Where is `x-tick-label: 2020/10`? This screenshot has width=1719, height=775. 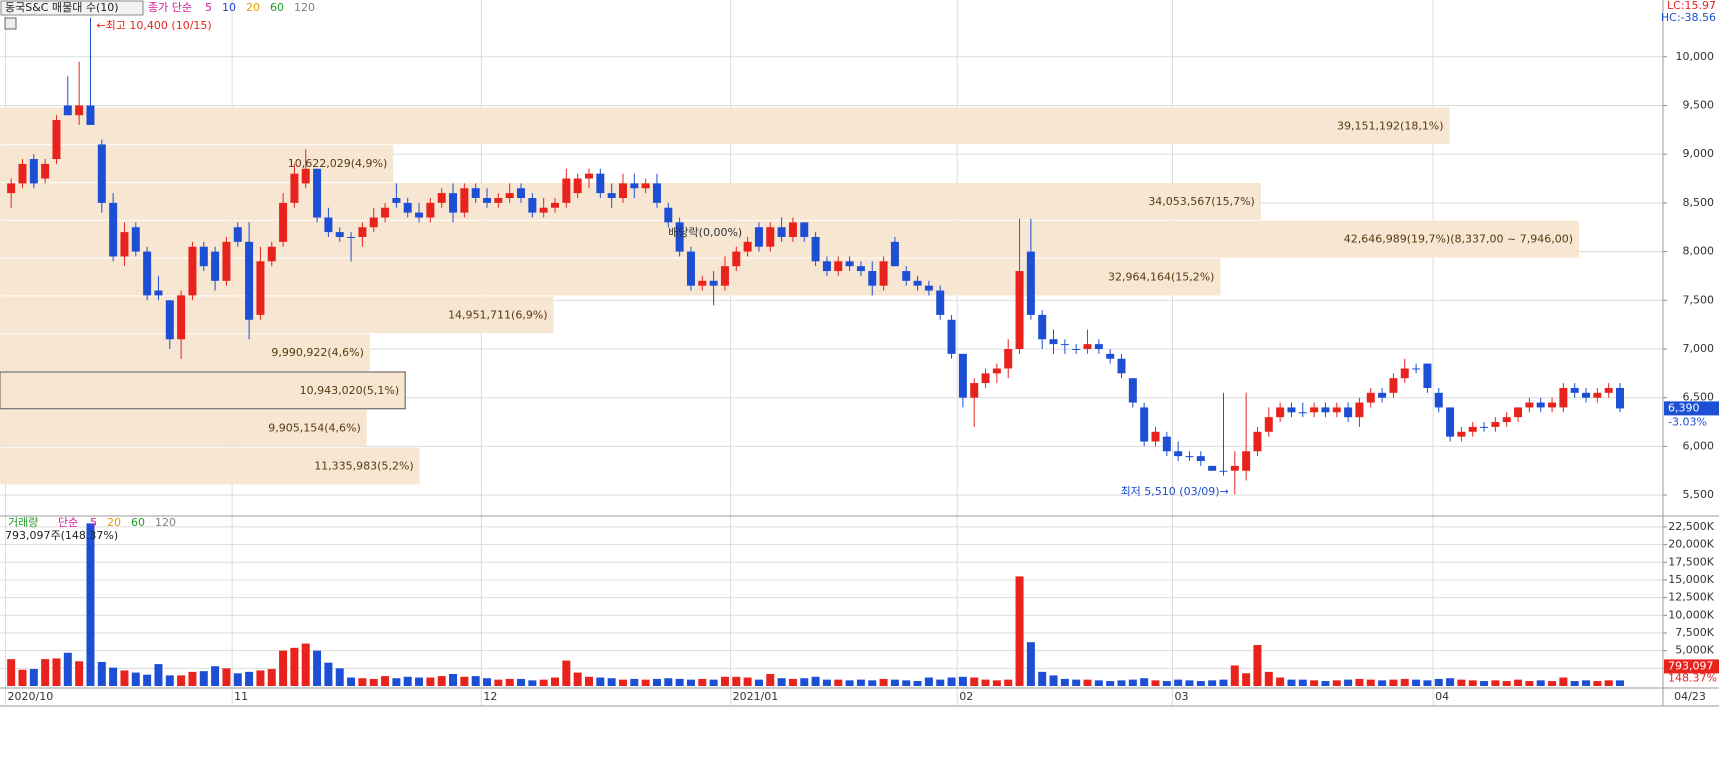
x-tick-label: 2020/10 is located at coordinates (31, 696).